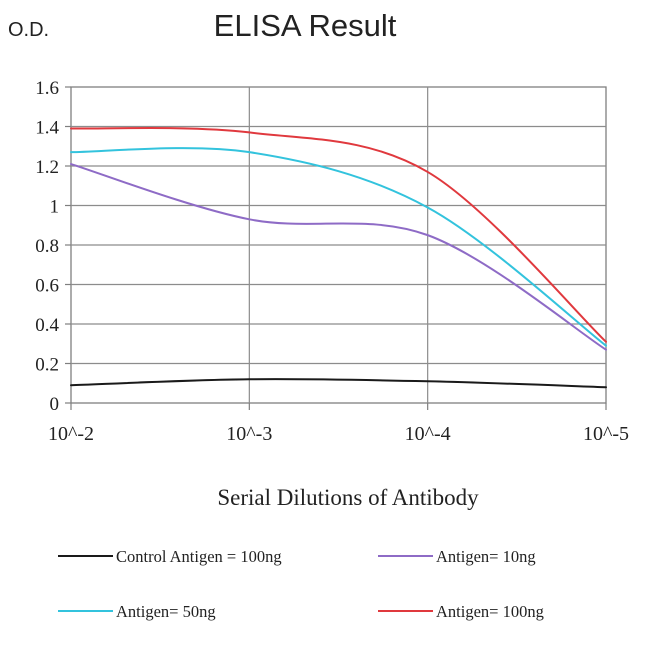 The height and width of the screenshot is (650, 650). I want to click on x-tick-label: 10^-5, so click(606, 434).